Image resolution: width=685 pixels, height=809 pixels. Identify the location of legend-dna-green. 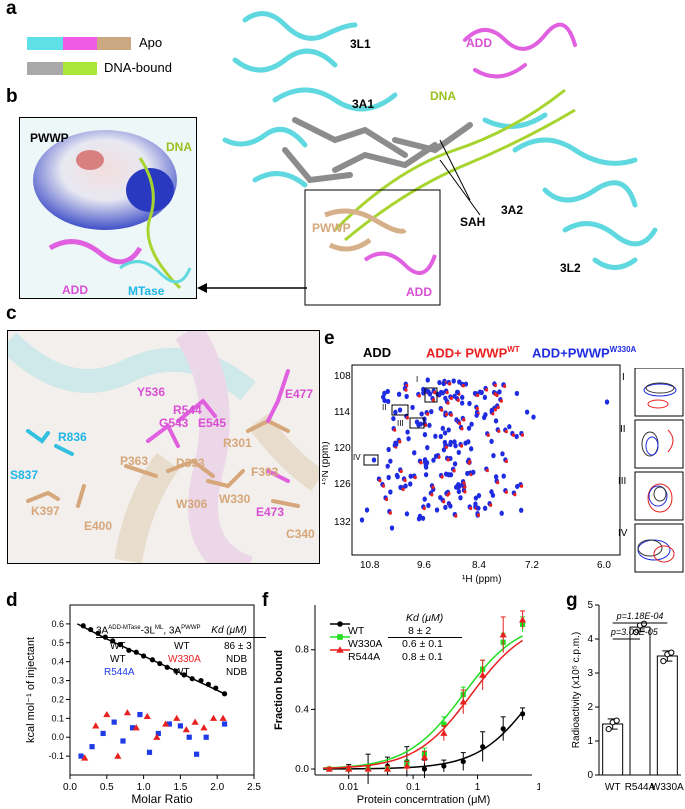
(80, 68).